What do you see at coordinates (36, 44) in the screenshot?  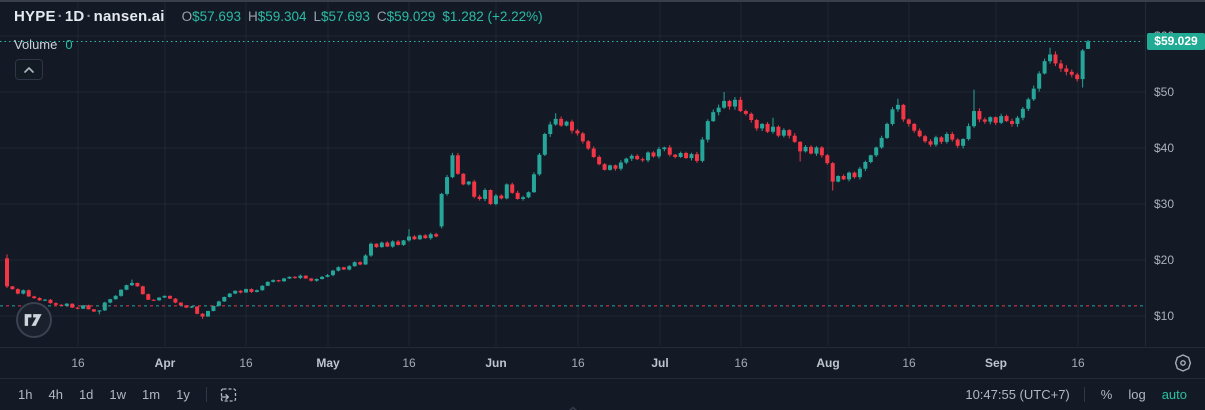 I see `volume-label: Volume` at bounding box center [36, 44].